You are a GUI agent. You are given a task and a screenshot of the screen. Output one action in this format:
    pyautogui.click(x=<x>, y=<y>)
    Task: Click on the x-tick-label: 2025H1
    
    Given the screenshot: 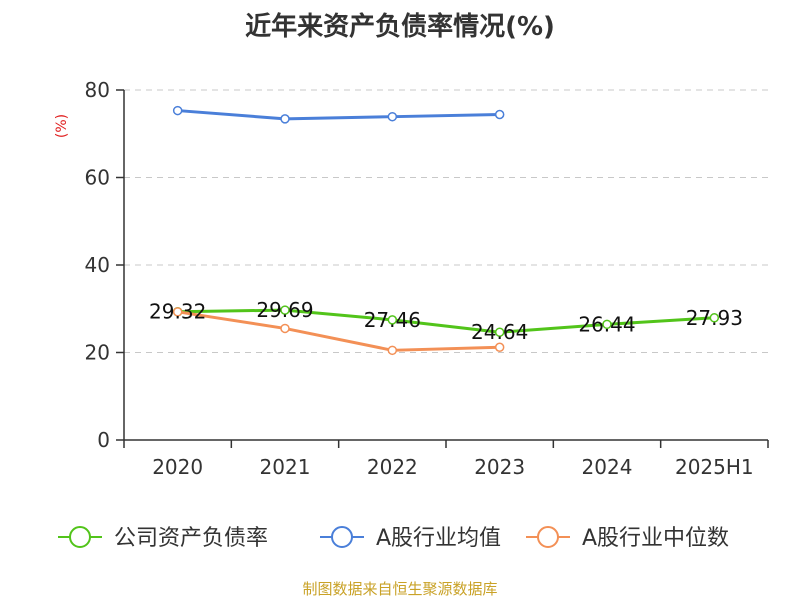 What is the action you would take?
    pyautogui.click(x=714, y=467)
    